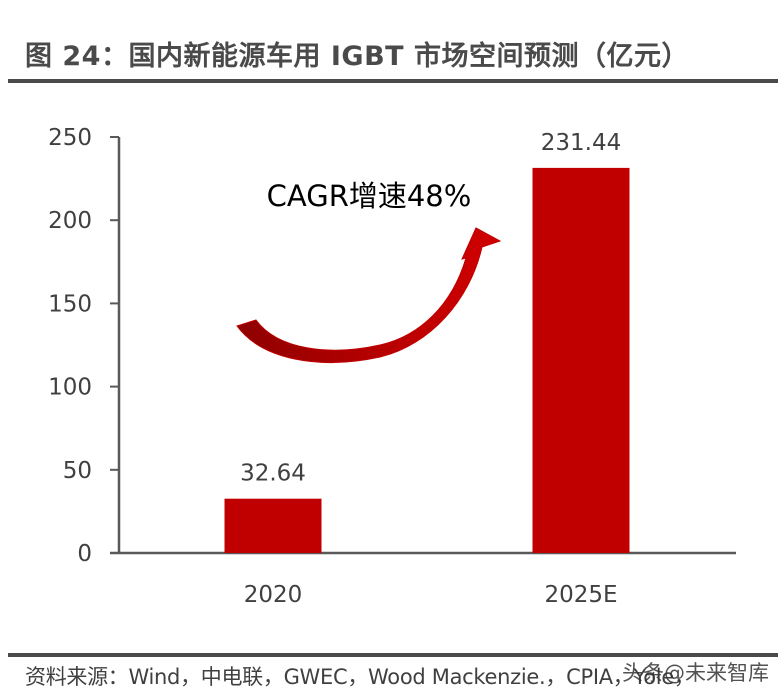 The height and width of the screenshot is (699, 782). Describe the element at coordinates (393, 81) in the screenshot. I see `top-divider` at that location.